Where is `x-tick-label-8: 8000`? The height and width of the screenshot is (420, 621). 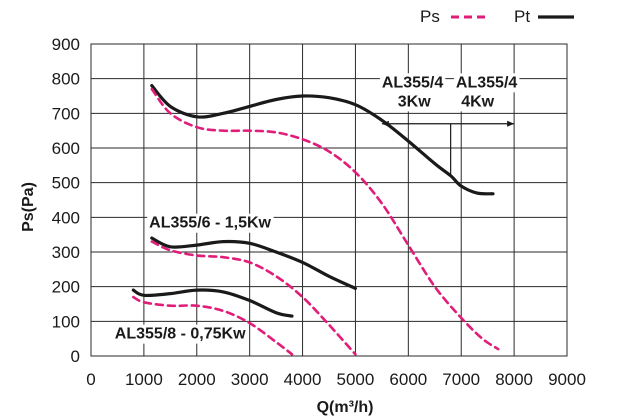 x-tick-label-8: 8000 is located at coordinates (514, 379).